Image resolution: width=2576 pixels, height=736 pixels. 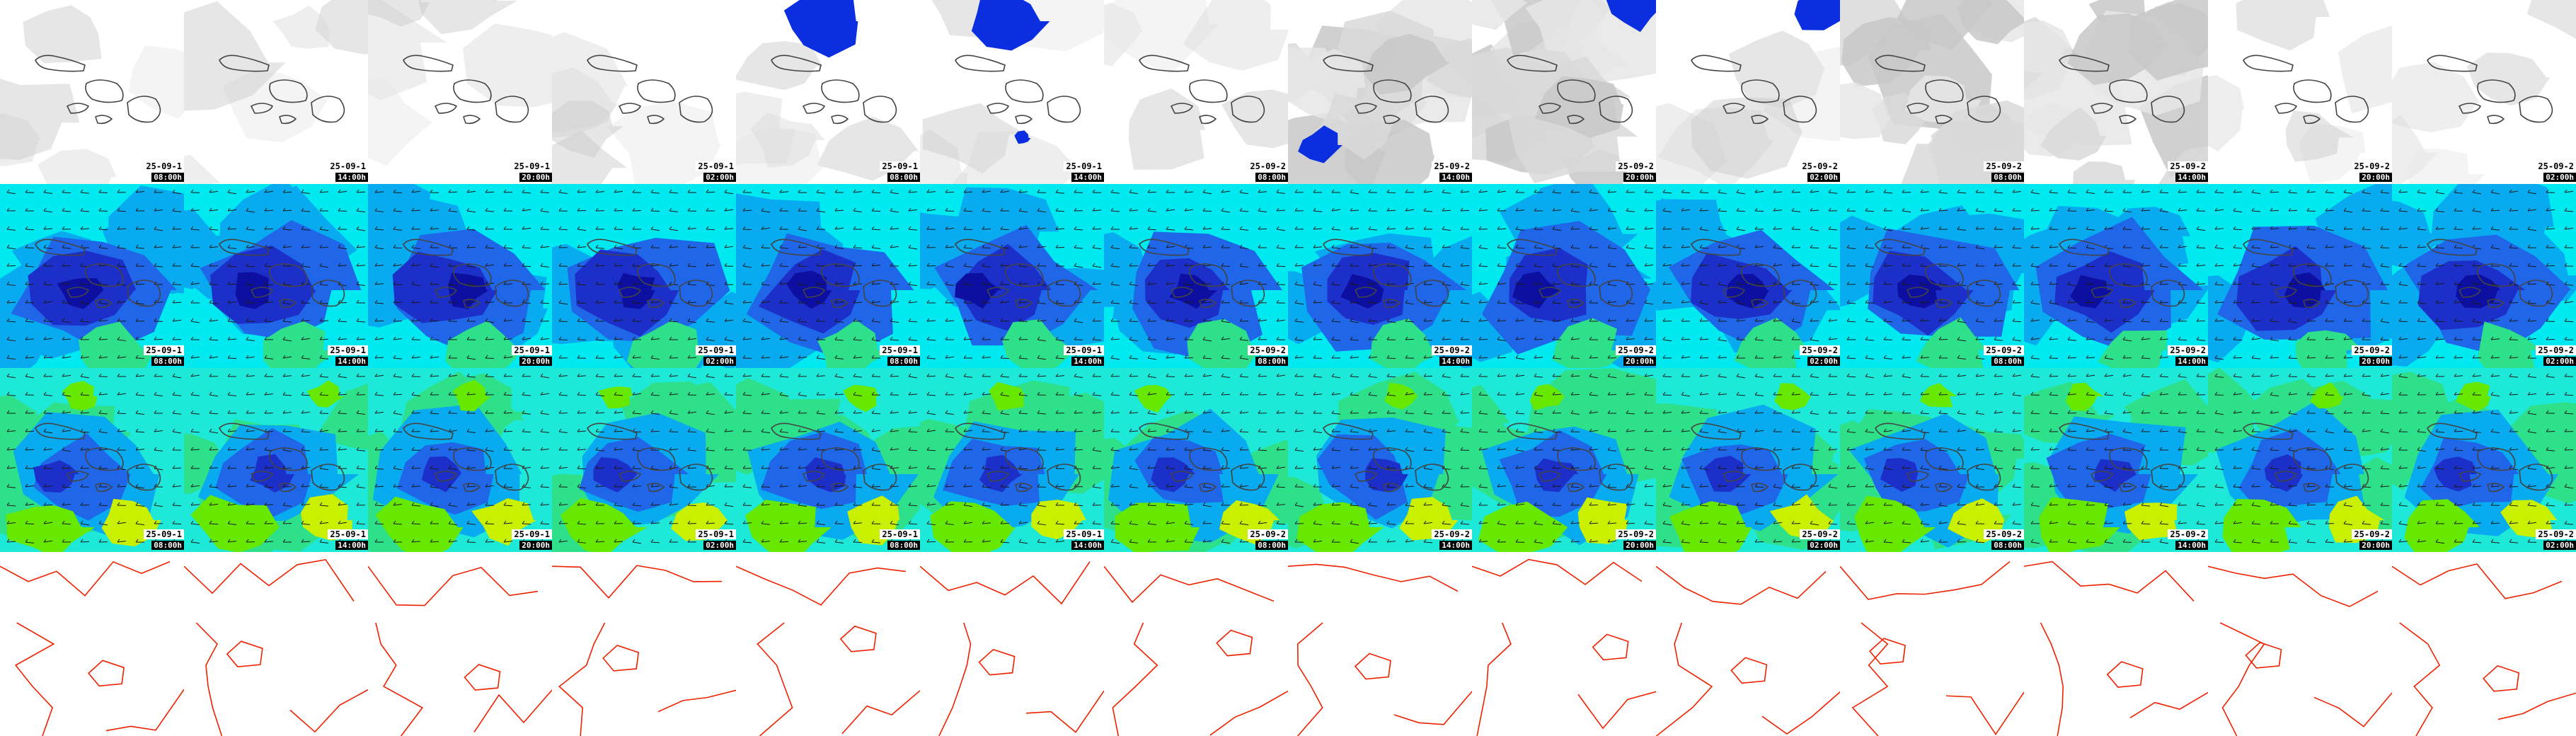 I want to click on wind-gust-map-panel: 25-09-1 02:00h, so click(x=644, y=460).